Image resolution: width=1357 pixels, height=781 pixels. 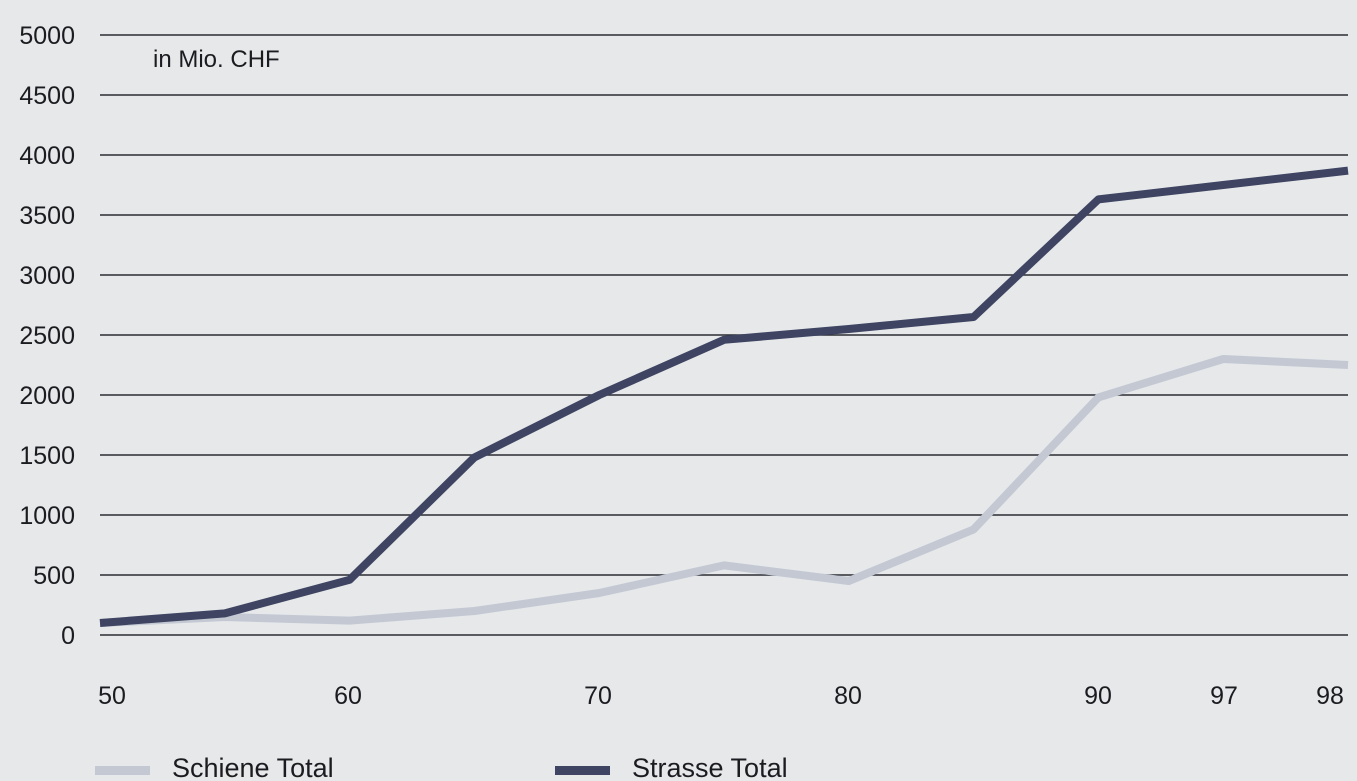 I want to click on y-tick-label: 2500, so click(x=47, y=336).